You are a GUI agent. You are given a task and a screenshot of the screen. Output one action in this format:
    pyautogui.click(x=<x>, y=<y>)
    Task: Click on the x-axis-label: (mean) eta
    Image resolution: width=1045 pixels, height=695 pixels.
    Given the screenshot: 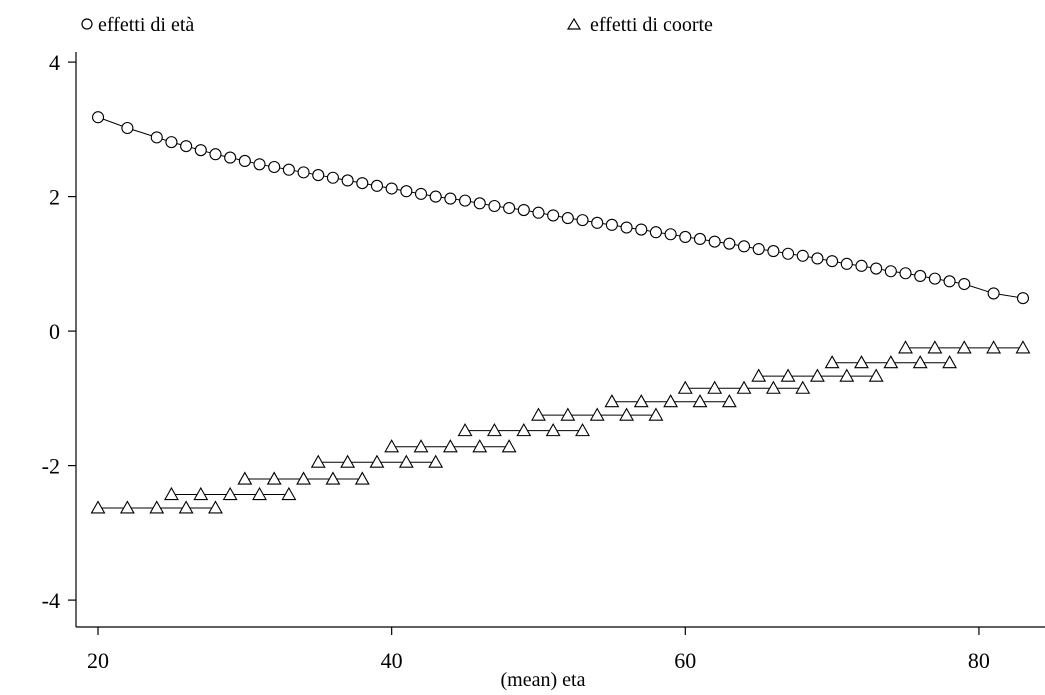 What is the action you would take?
    pyautogui.click(x=543, y=680)
    